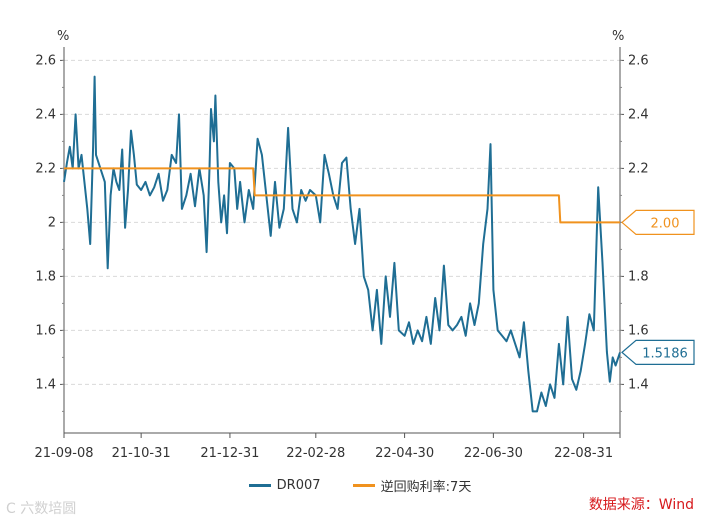  Describe the element at coordinates (658, 287) in the screenshot. I see `callouts: 2.00 1.5186` at that location.